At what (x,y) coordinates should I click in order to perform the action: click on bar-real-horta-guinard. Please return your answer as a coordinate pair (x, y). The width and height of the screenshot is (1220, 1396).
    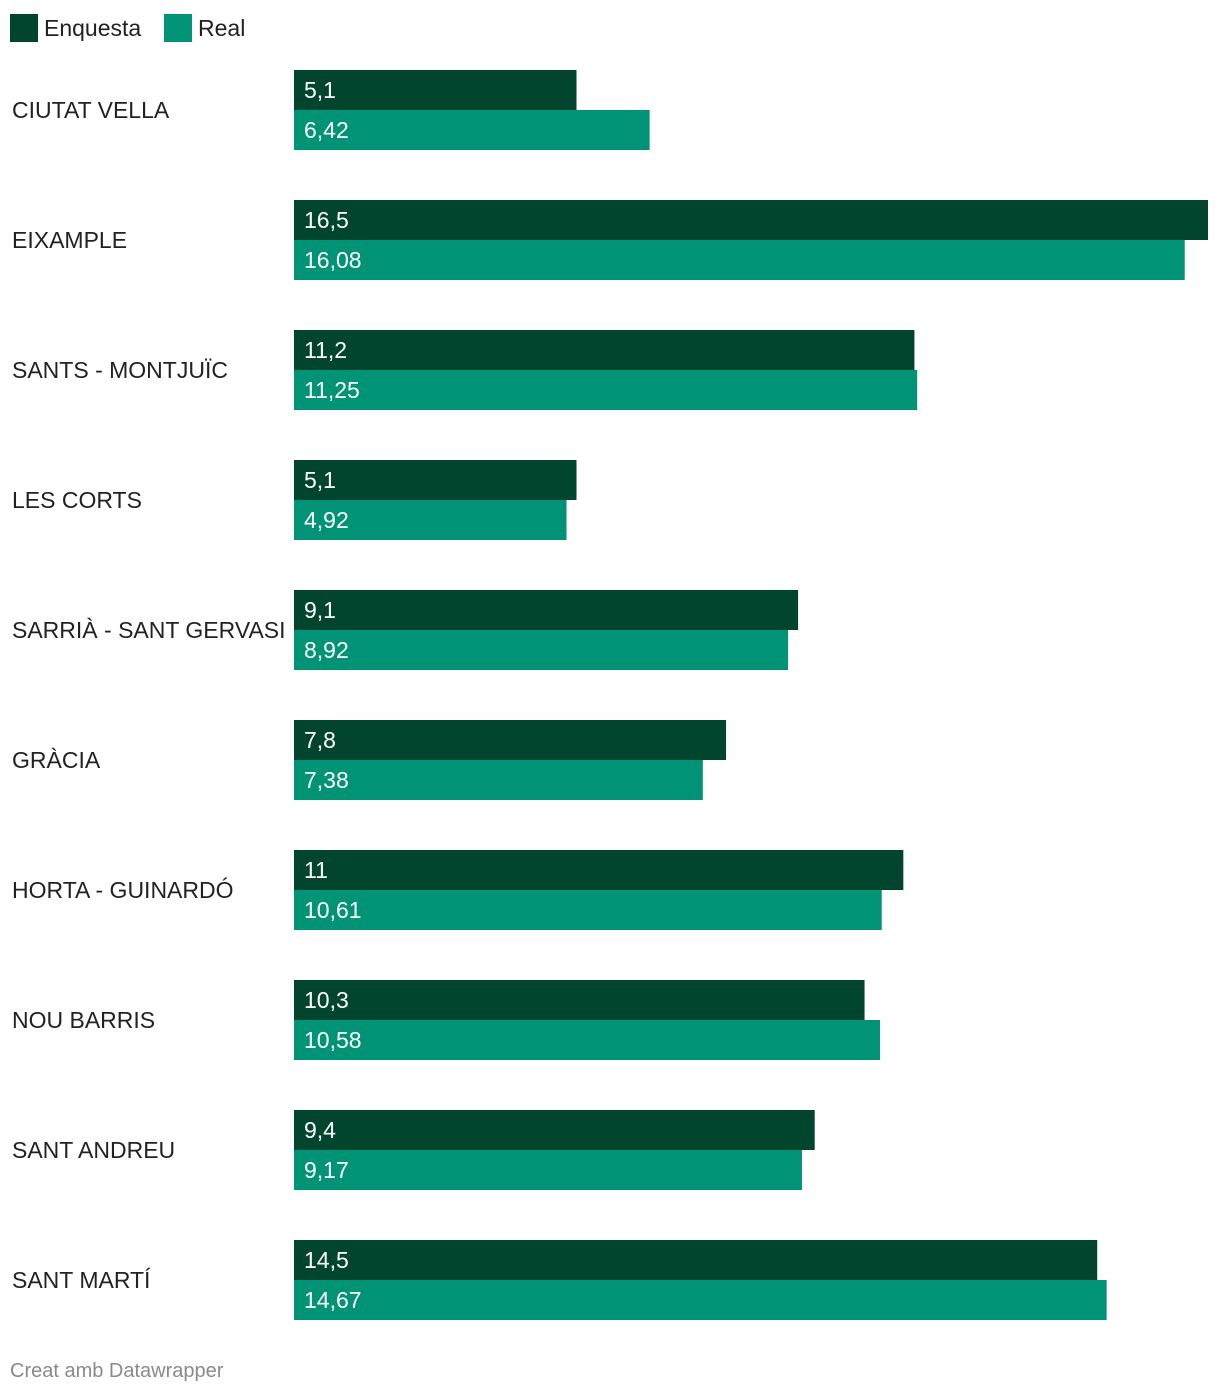
    Looking at the image, I should click on (588, 910).